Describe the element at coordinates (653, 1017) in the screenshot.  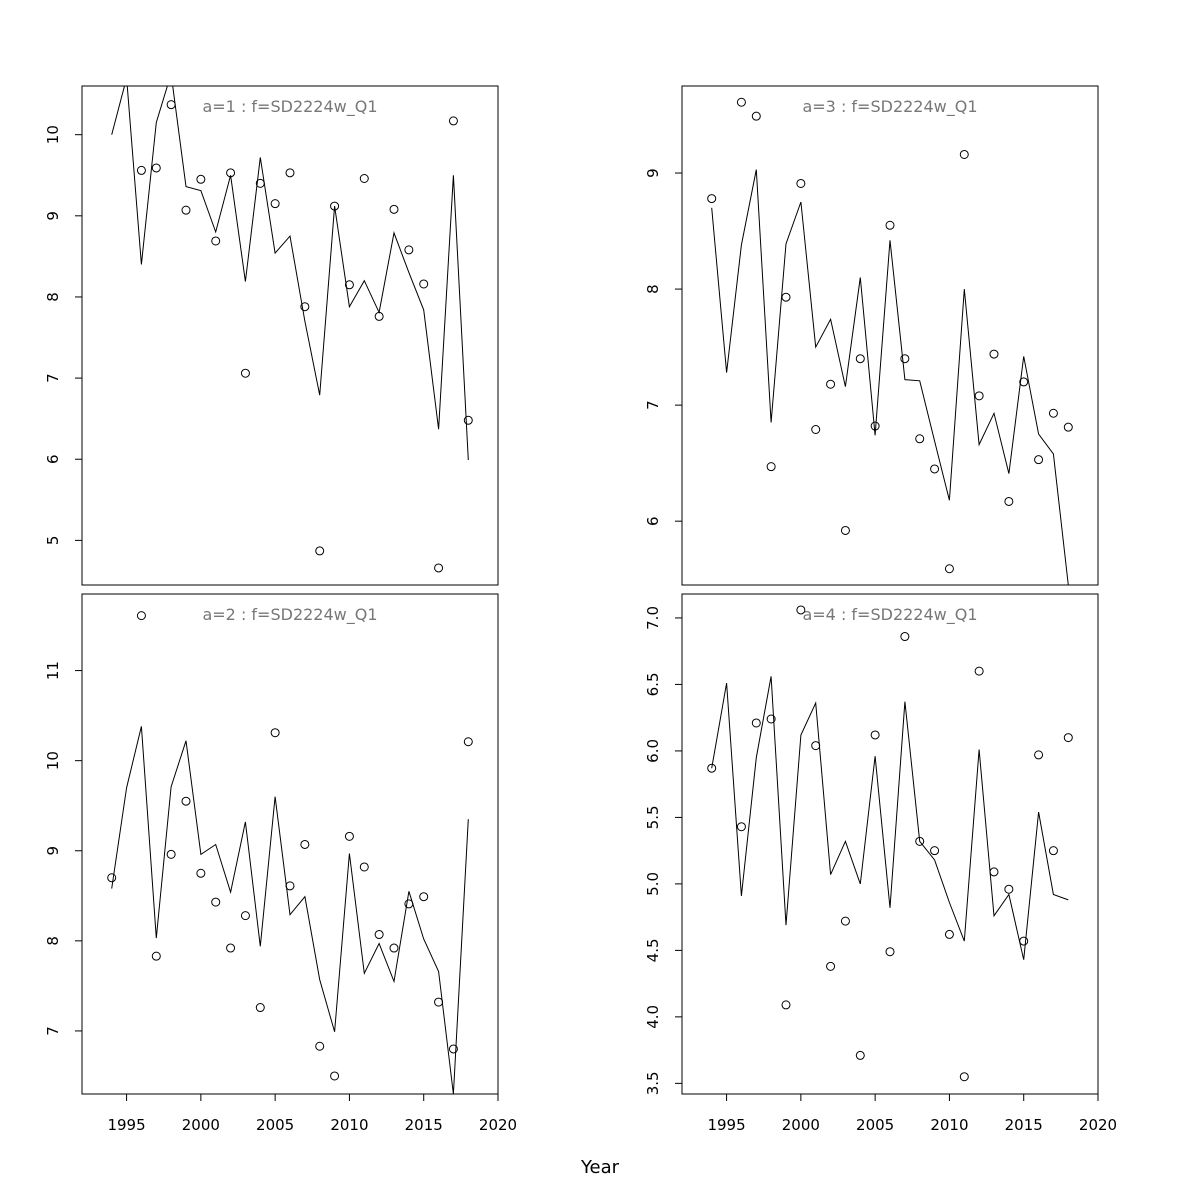
I see `y-tick-label: 4.0` at that location.